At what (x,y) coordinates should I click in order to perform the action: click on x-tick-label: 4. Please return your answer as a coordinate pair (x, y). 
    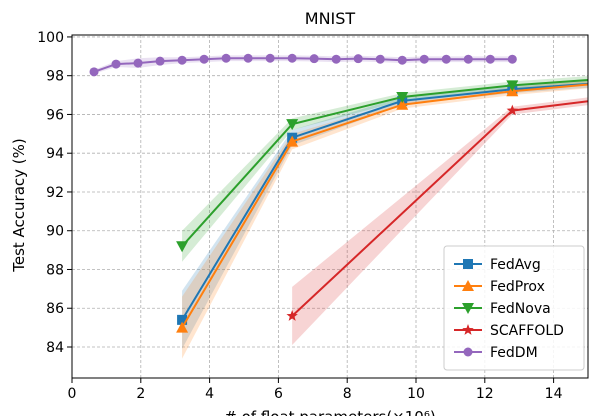
    Looking at the image, I should click on (209, 394).